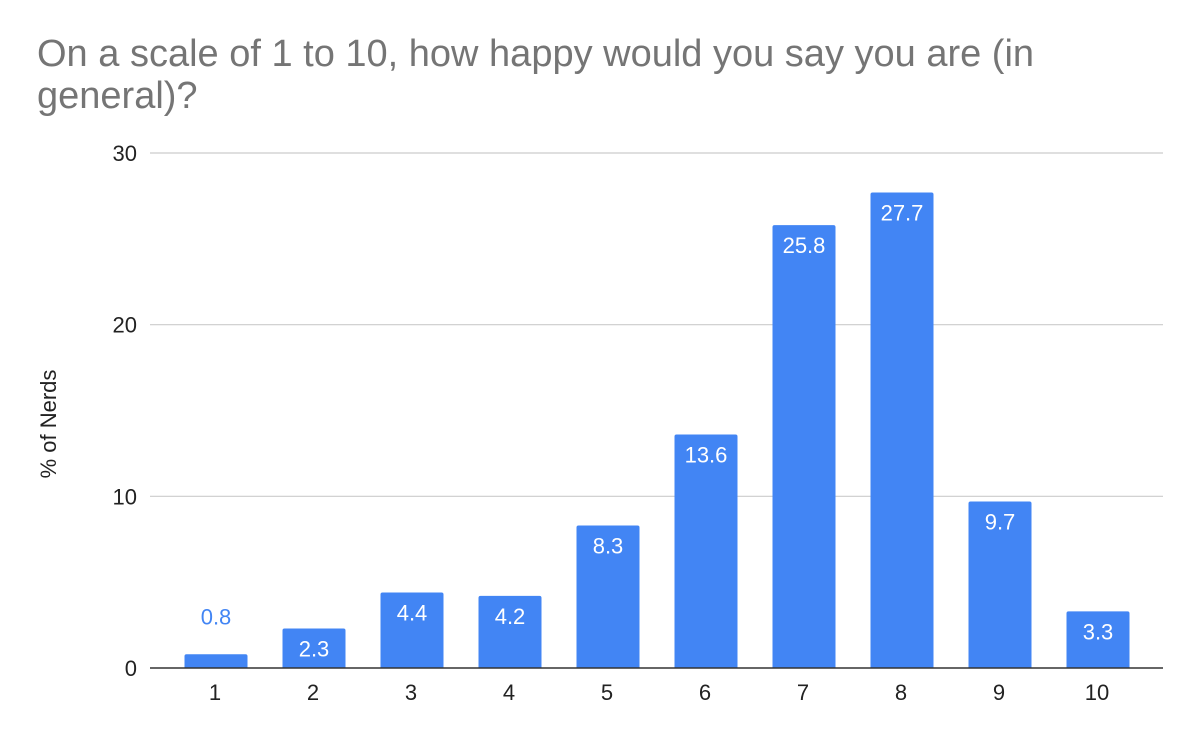 The height and width of the screenshot is (742, 1200). What do you see at coordinates (215, 692) in the screenshot?
I see `x-tick-label: 1` at bounding box center [215, 692].